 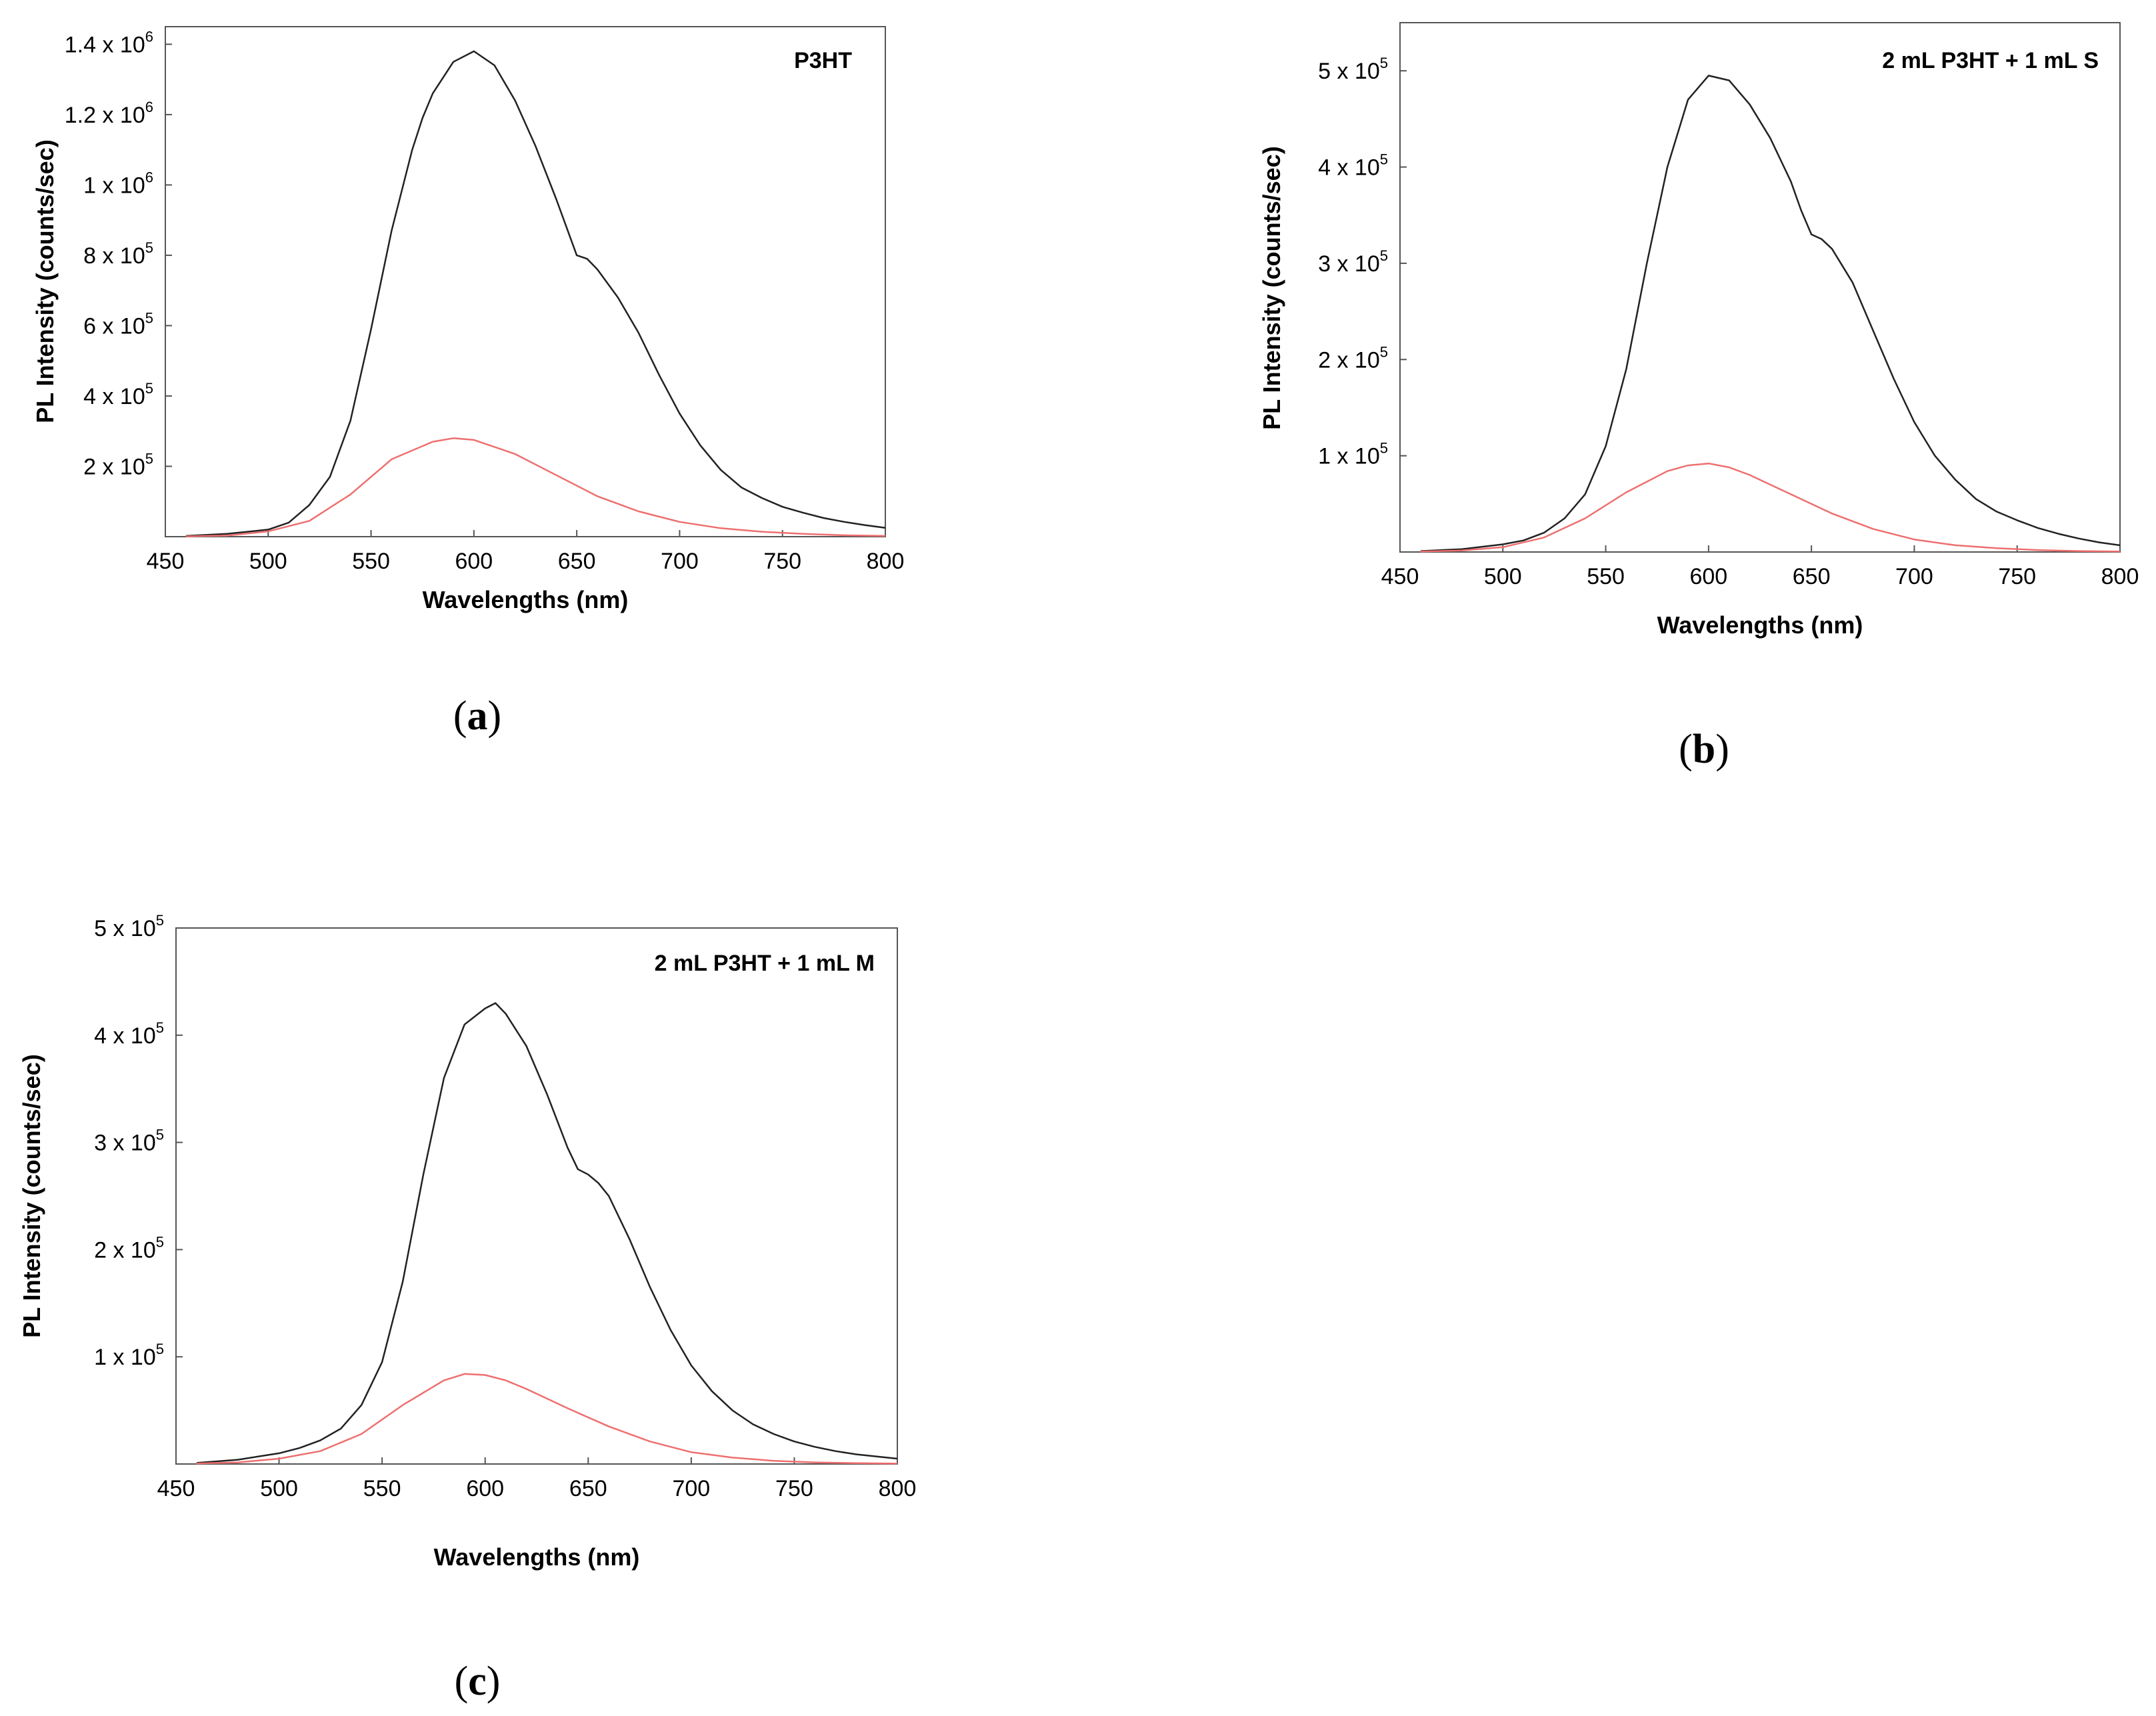 I want to click on panel-b-y-tick-label-3: 4 x 10⁵, so click(x=1353, y=166).